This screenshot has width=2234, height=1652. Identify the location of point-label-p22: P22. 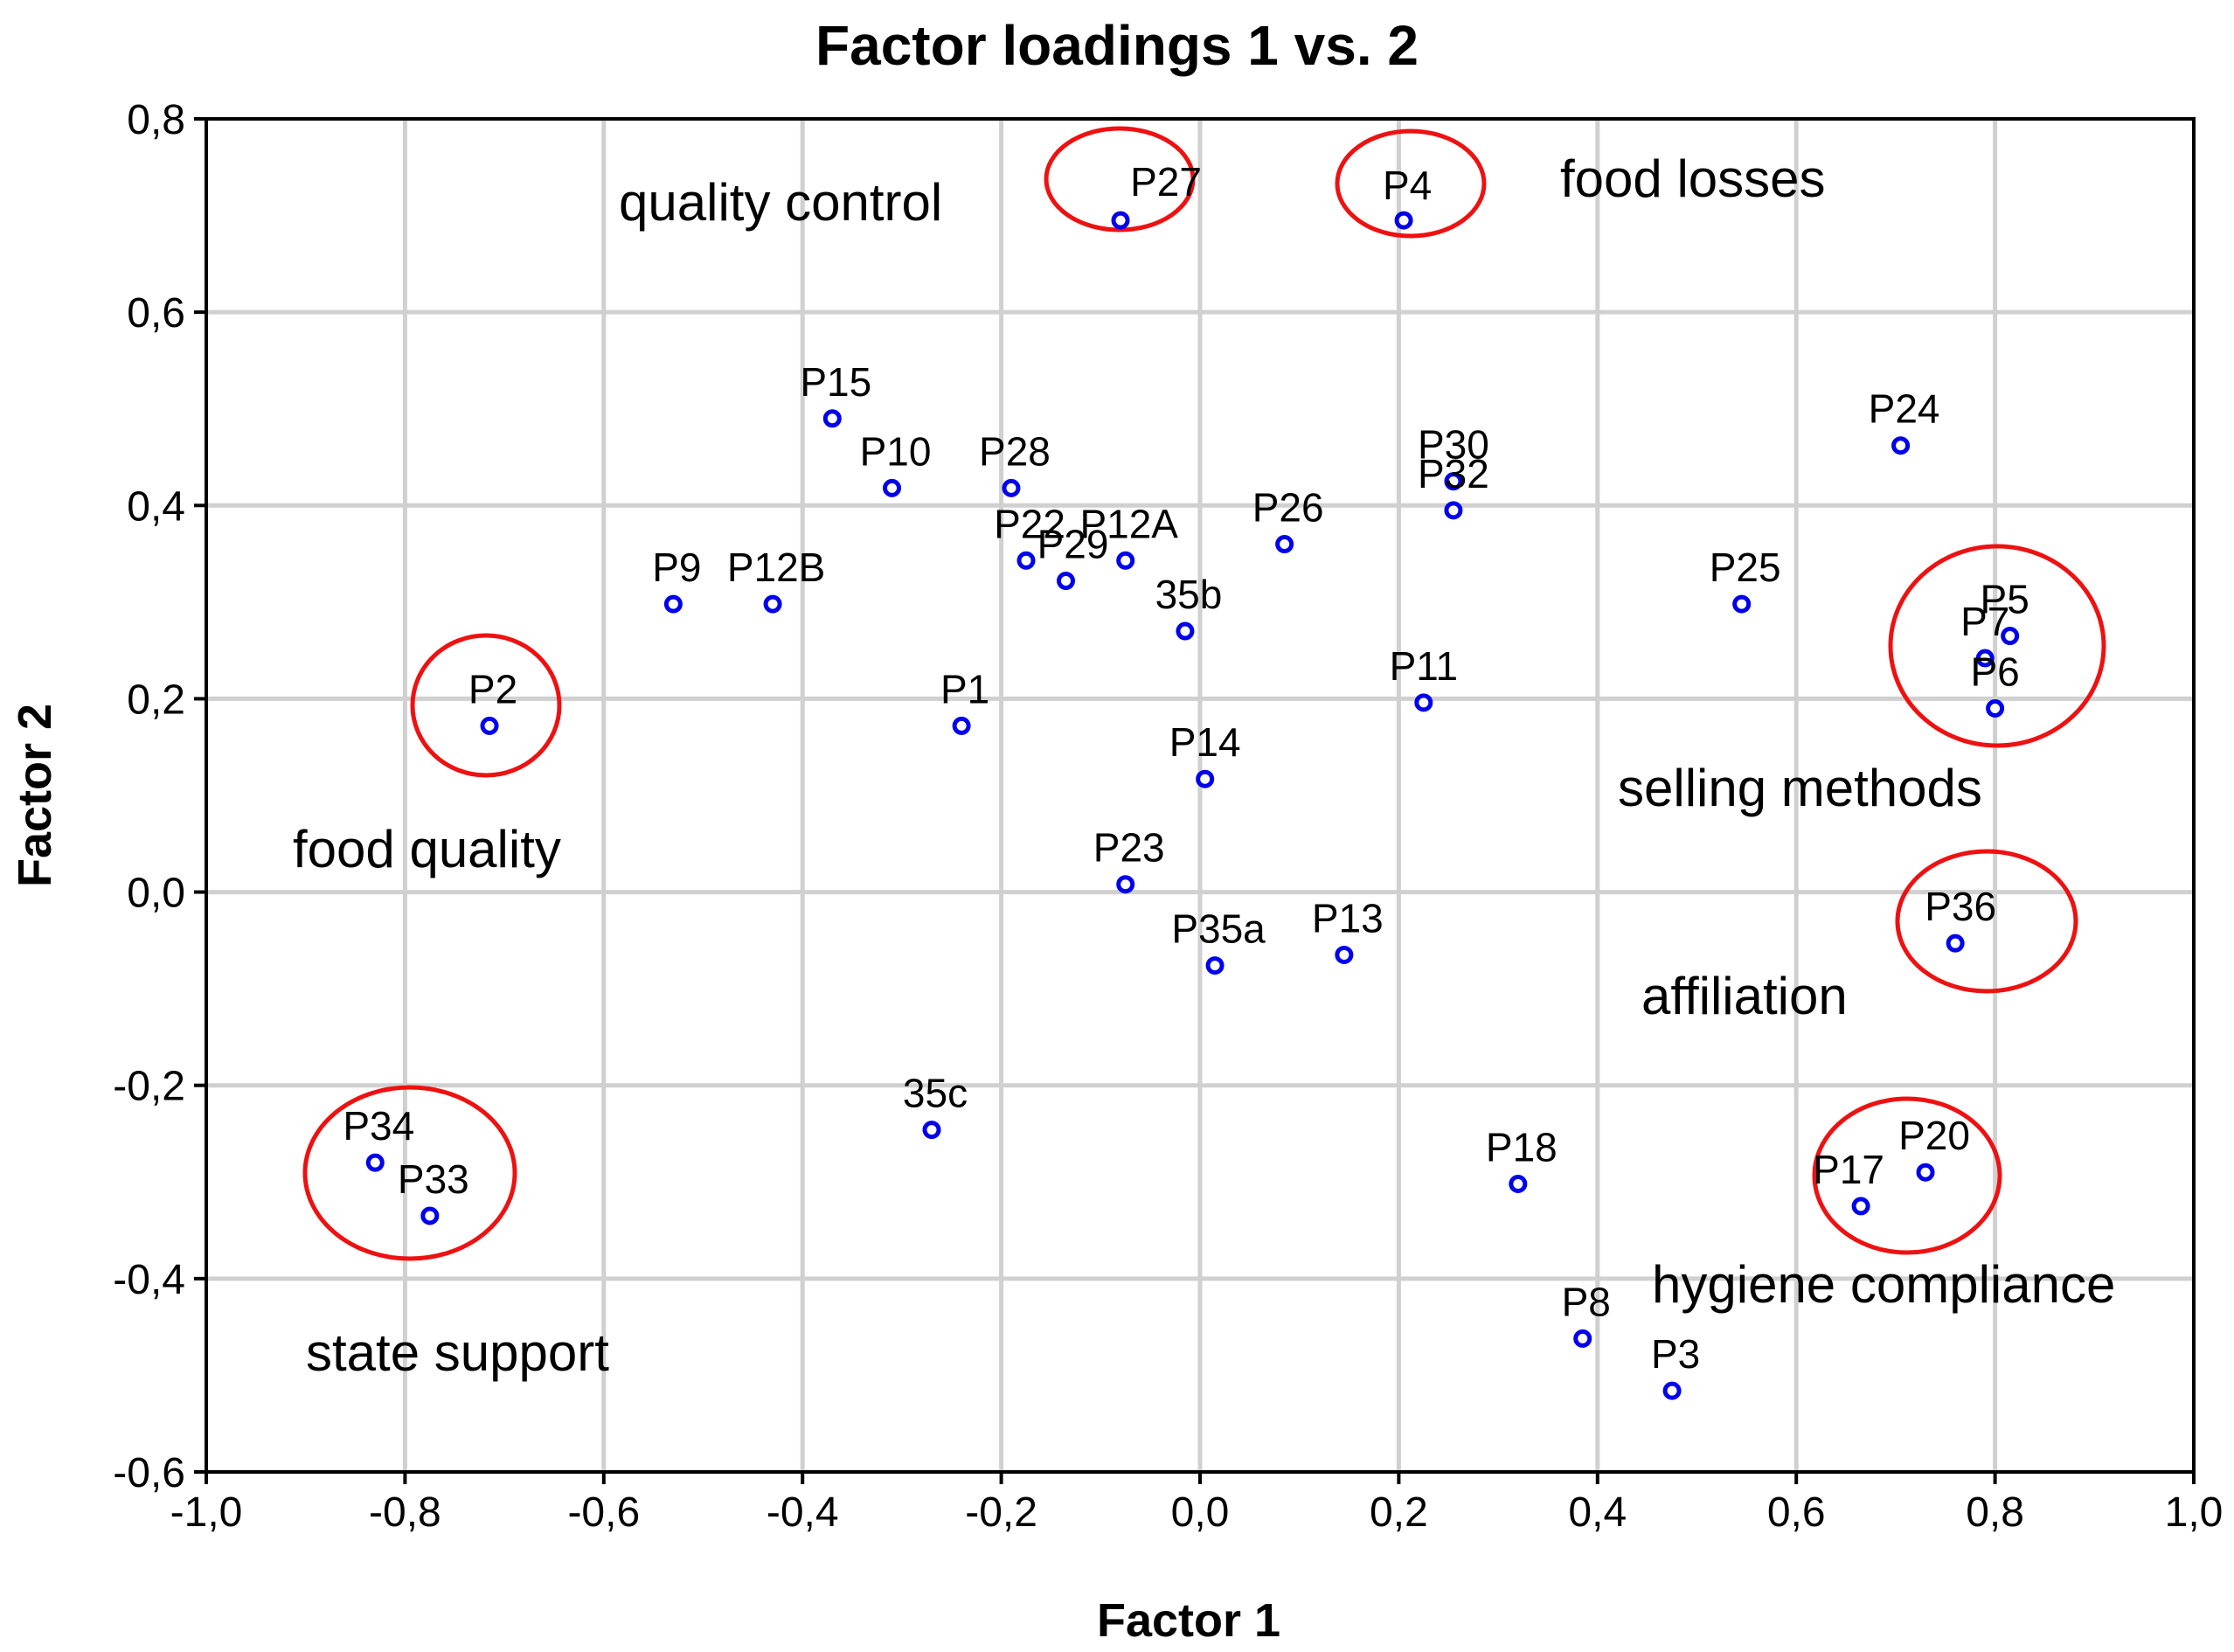
(1029, 523).